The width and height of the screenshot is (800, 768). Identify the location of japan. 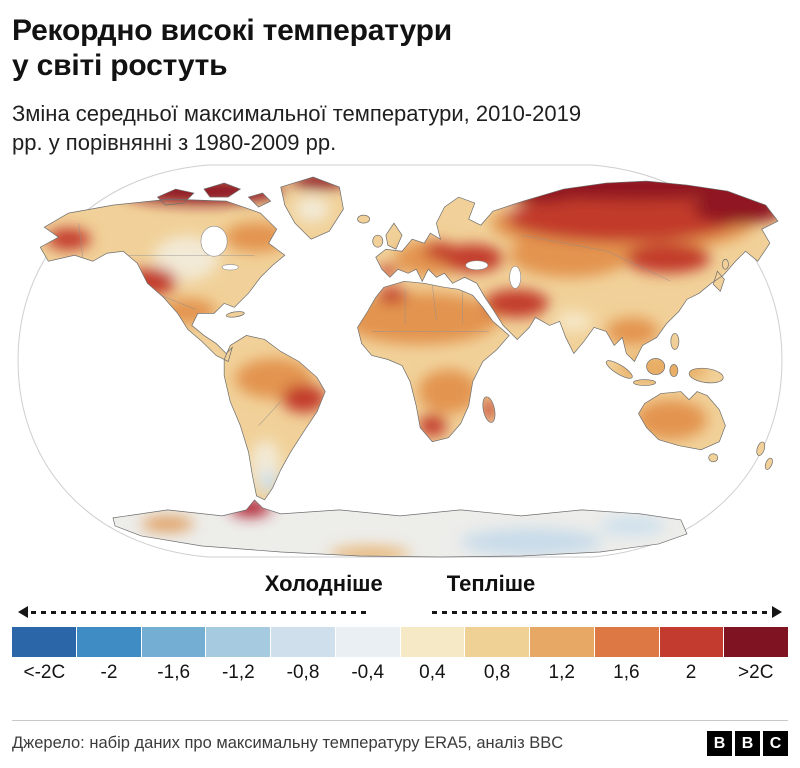
(718, 281).